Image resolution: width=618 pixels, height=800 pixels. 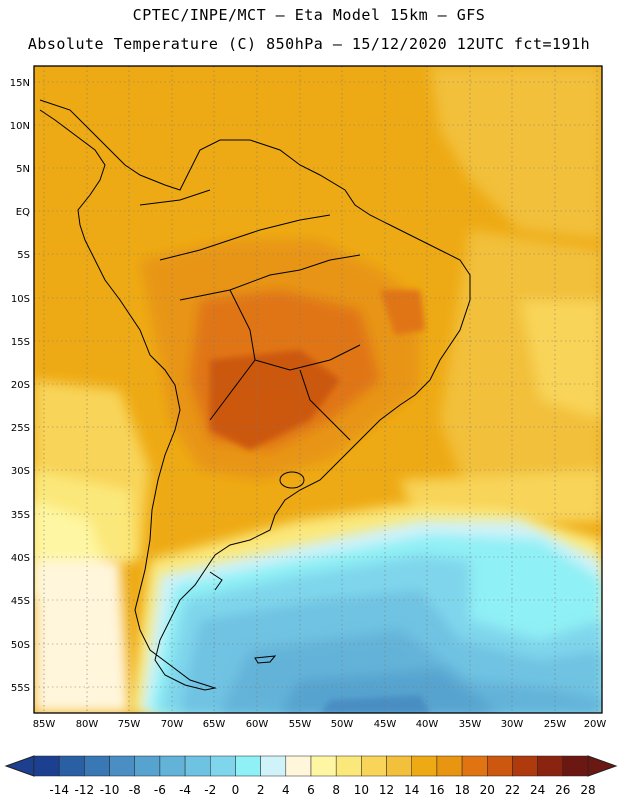 I want to click on lon-label: 40W, so click(x=427, y=724).